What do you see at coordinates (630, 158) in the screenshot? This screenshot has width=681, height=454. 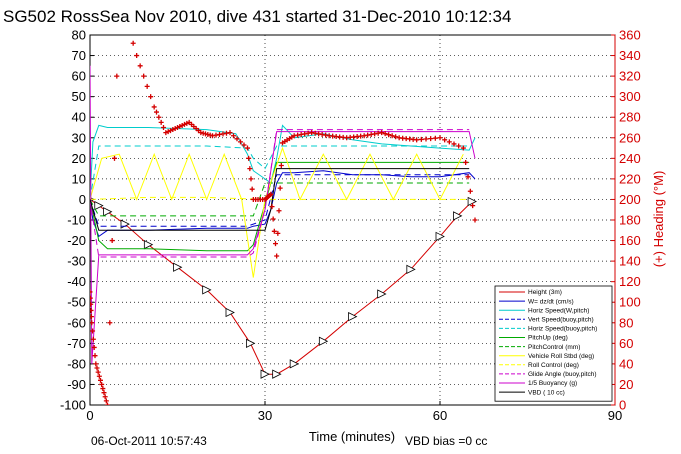 I see `y-right-tick-label: 240` at bounding box center [630, 158].